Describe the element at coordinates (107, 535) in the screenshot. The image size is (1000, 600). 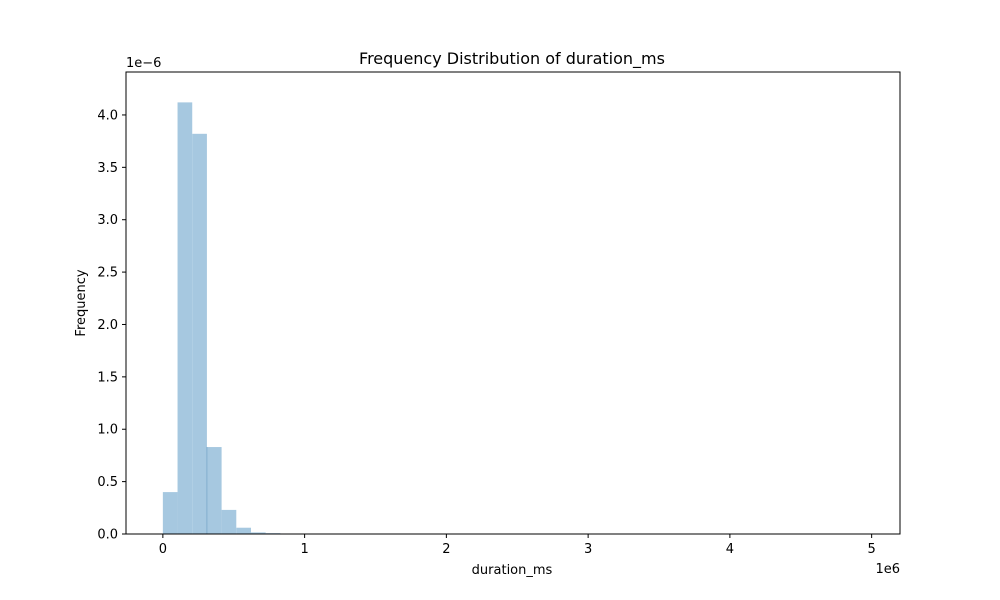
I see `y-tick-label: 0.0` at that location.